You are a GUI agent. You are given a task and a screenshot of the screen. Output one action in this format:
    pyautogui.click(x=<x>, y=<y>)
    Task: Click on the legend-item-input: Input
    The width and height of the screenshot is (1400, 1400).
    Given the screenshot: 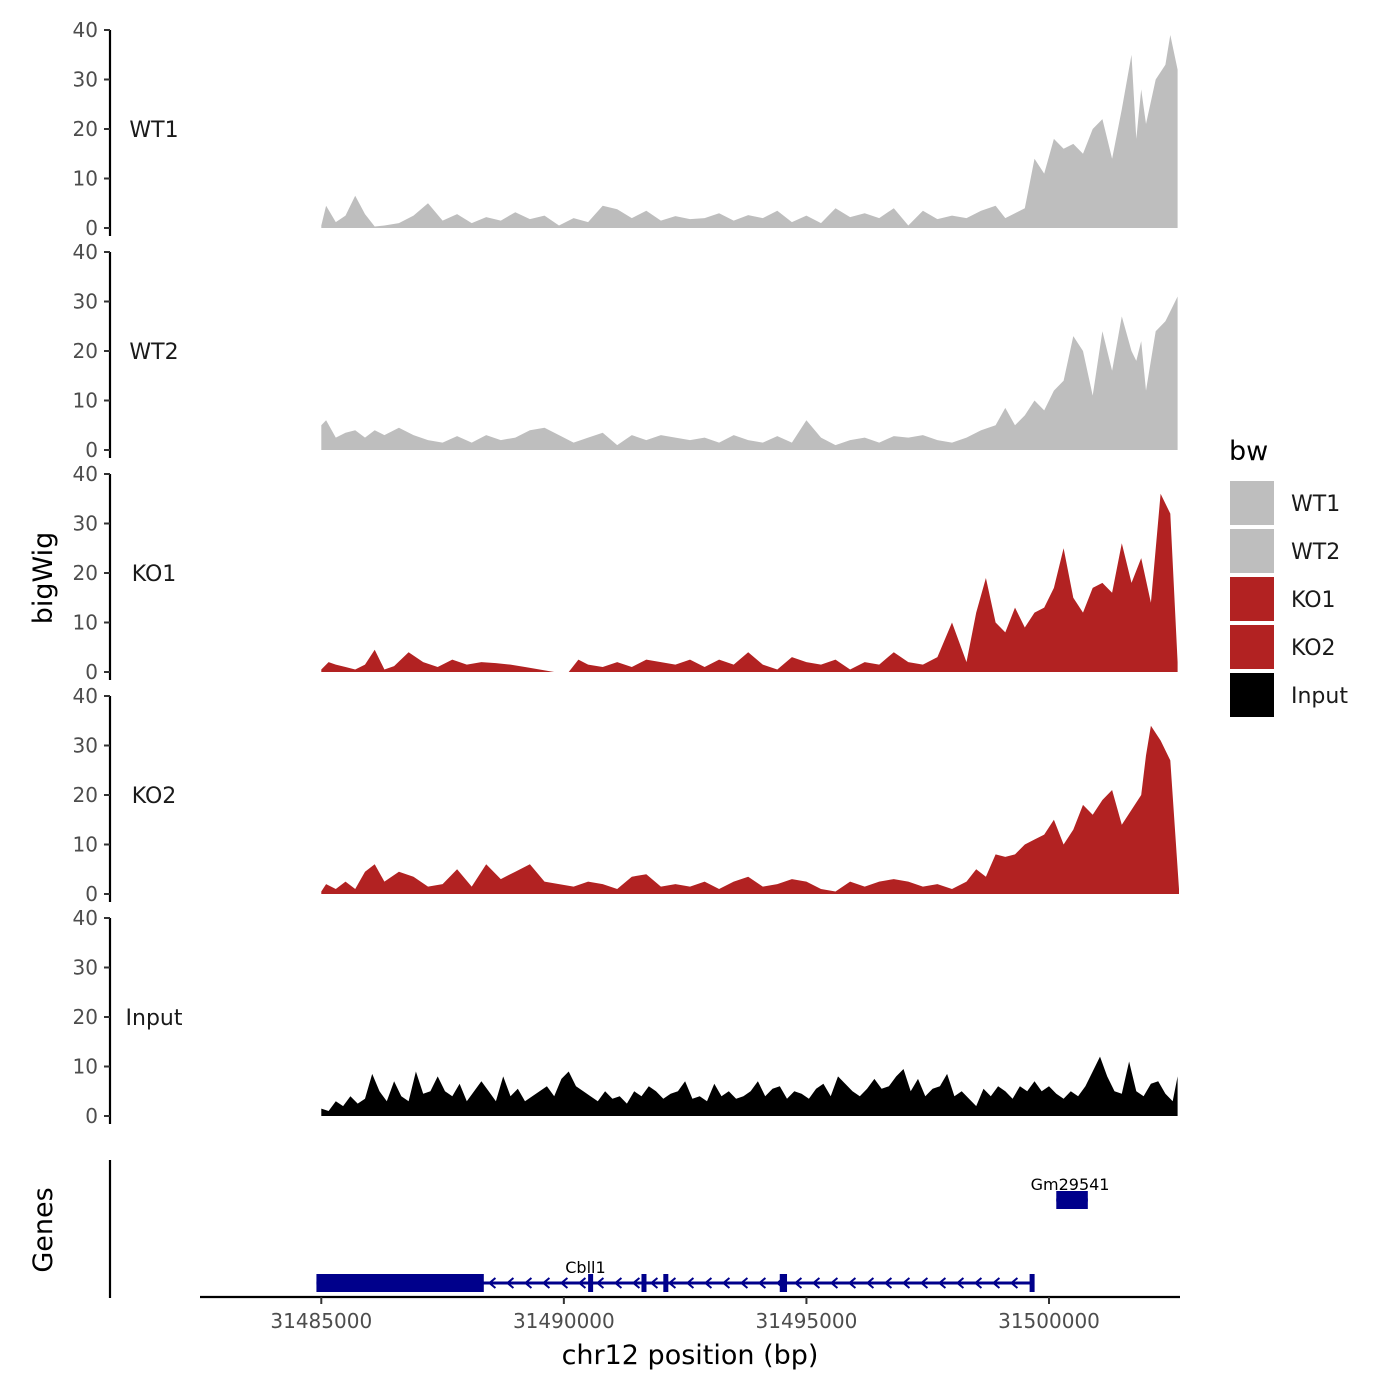 What is the action you would take?
    pyautogui.click(x=1288, y=695)
    